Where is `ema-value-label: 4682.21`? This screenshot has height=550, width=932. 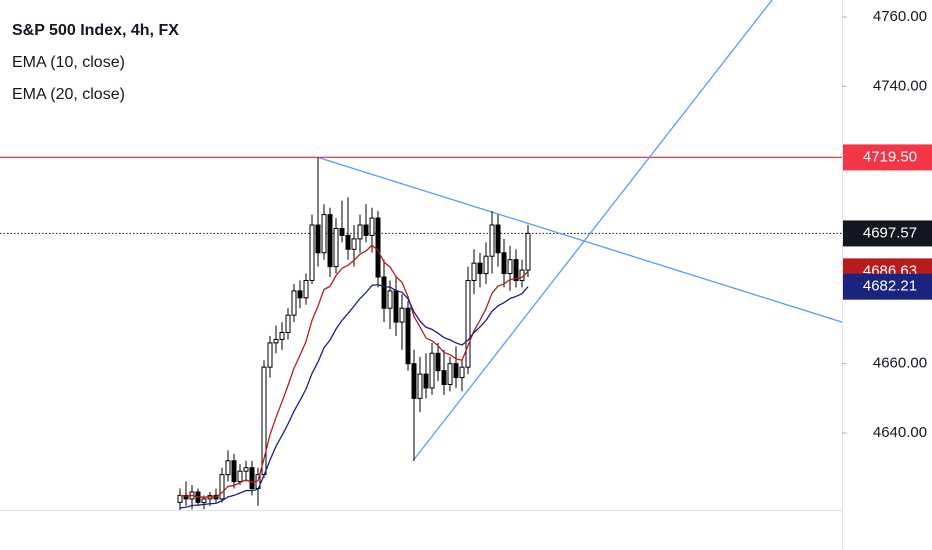 ema-value-label: 4682.21 is located at coordinates (890, 286).